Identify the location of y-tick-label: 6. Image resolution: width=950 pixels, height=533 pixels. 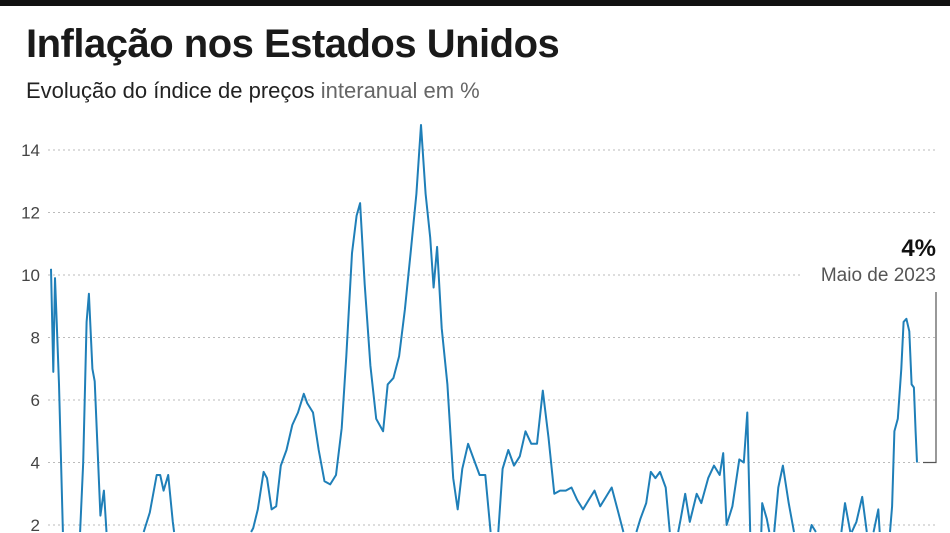
(35, 400).